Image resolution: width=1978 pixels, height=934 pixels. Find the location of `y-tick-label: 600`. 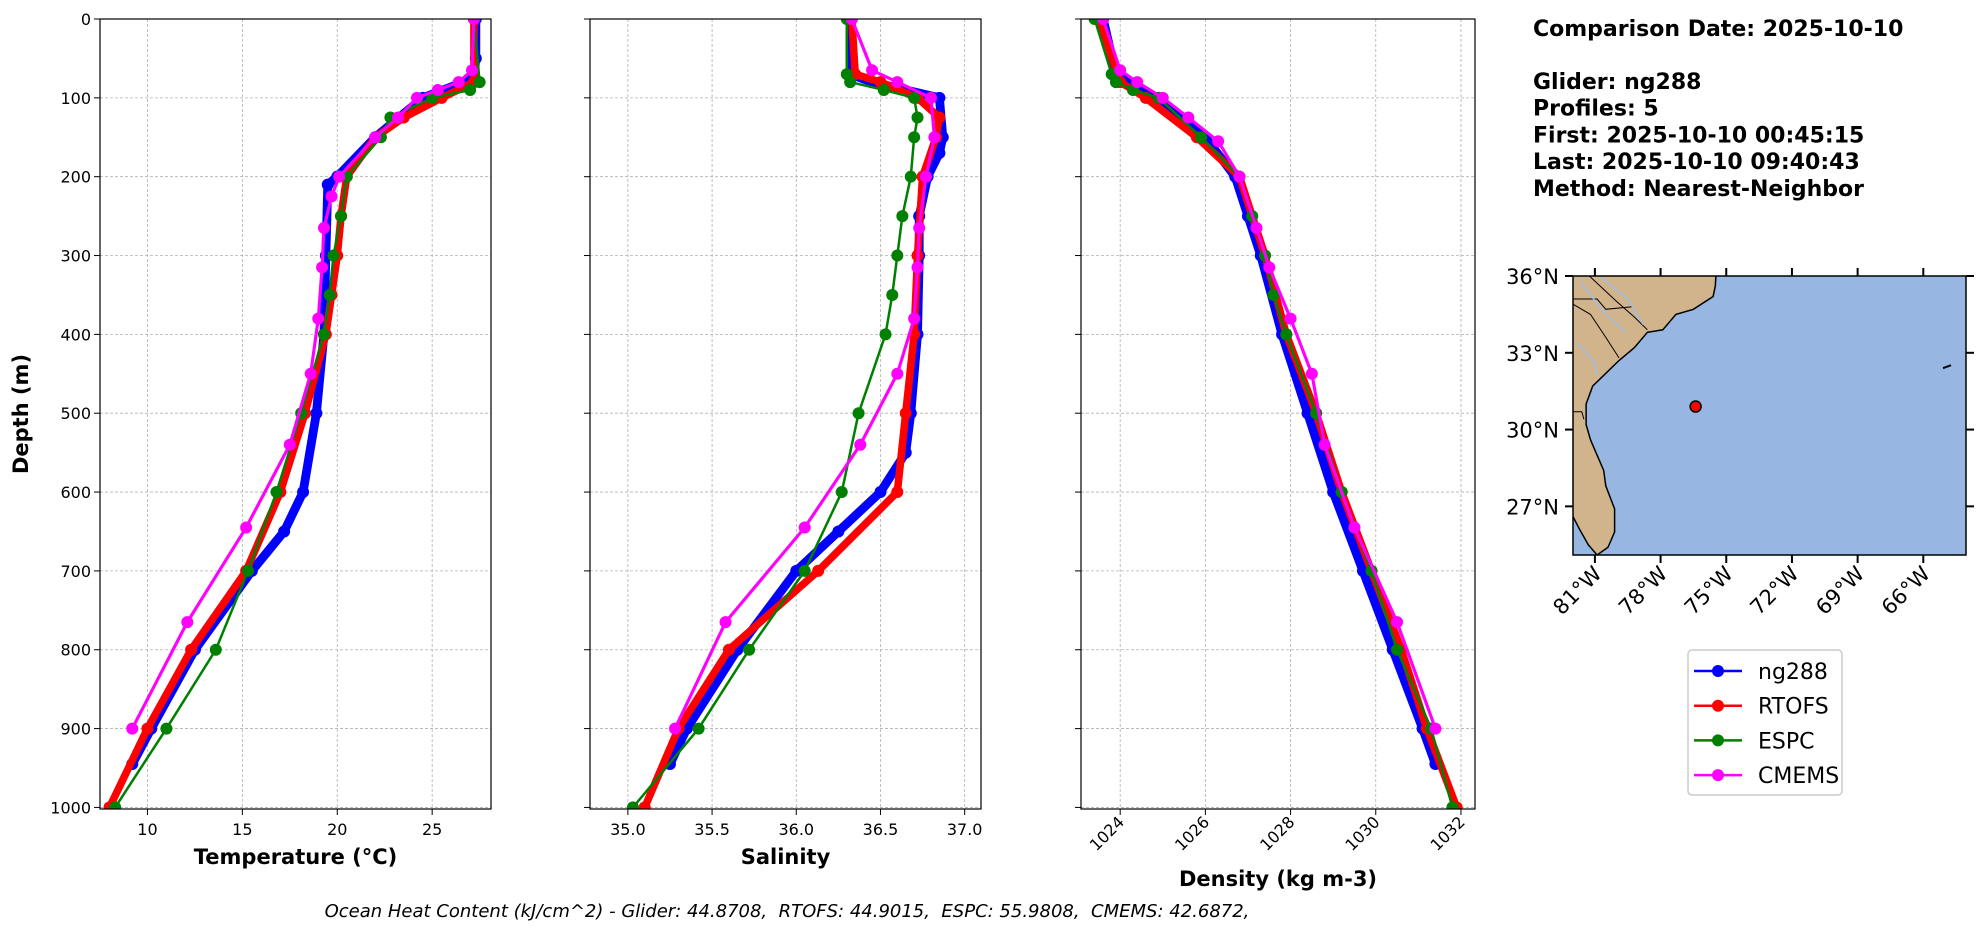

y-tick-label: 600 is located at coordinates (75, 492).